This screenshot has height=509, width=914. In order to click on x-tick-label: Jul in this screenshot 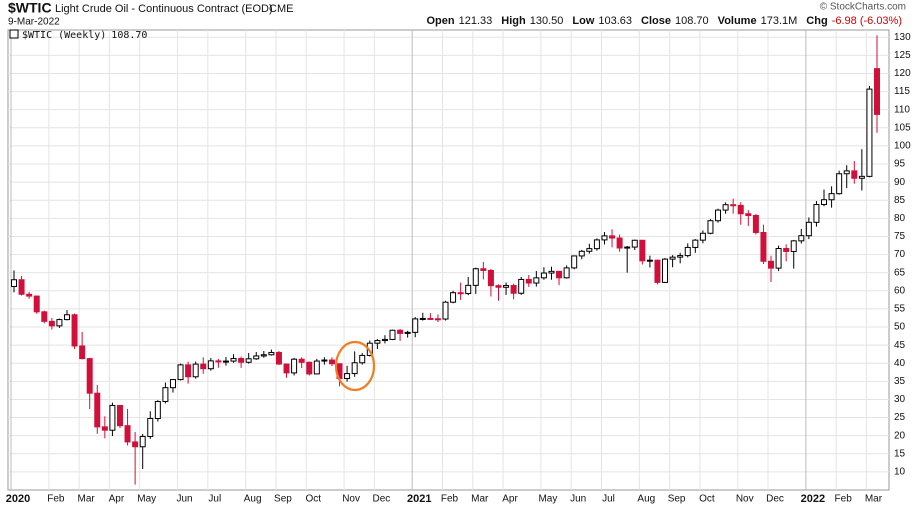, I will do `click(608, 499)`.